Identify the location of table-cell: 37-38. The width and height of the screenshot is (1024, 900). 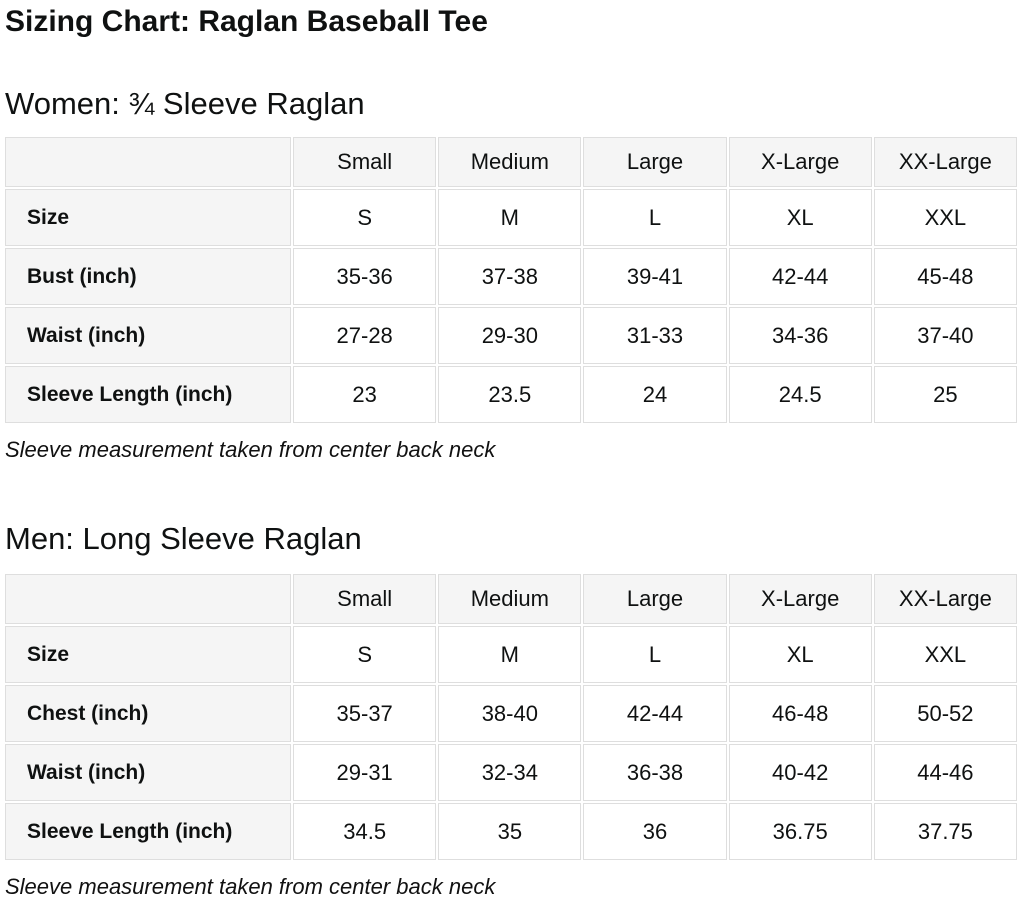
(510, 276).